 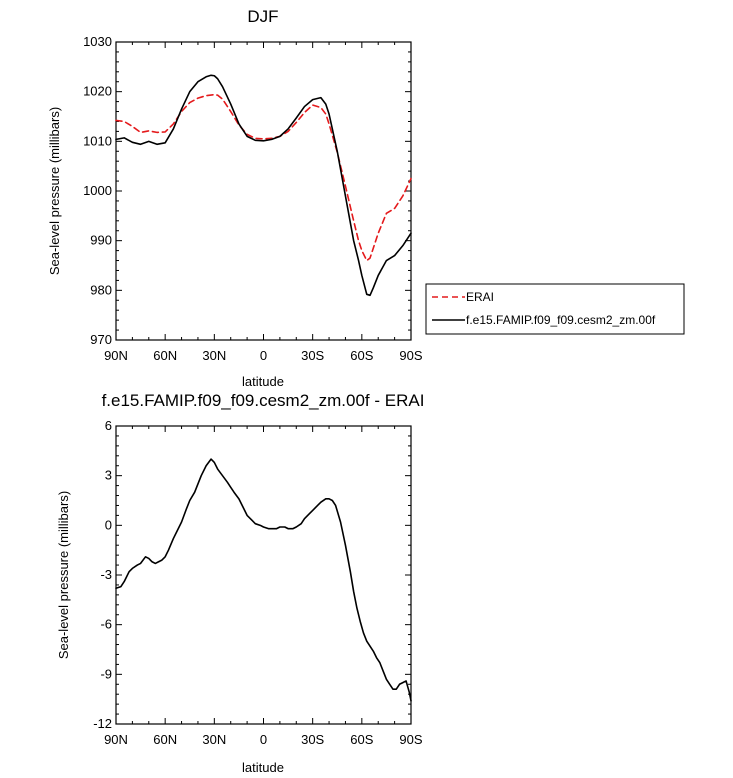 What do you see at coordinates (101, 339) in the screenshot?
I see `top-y-tick-label: 970` at bounding box center [101, 339].